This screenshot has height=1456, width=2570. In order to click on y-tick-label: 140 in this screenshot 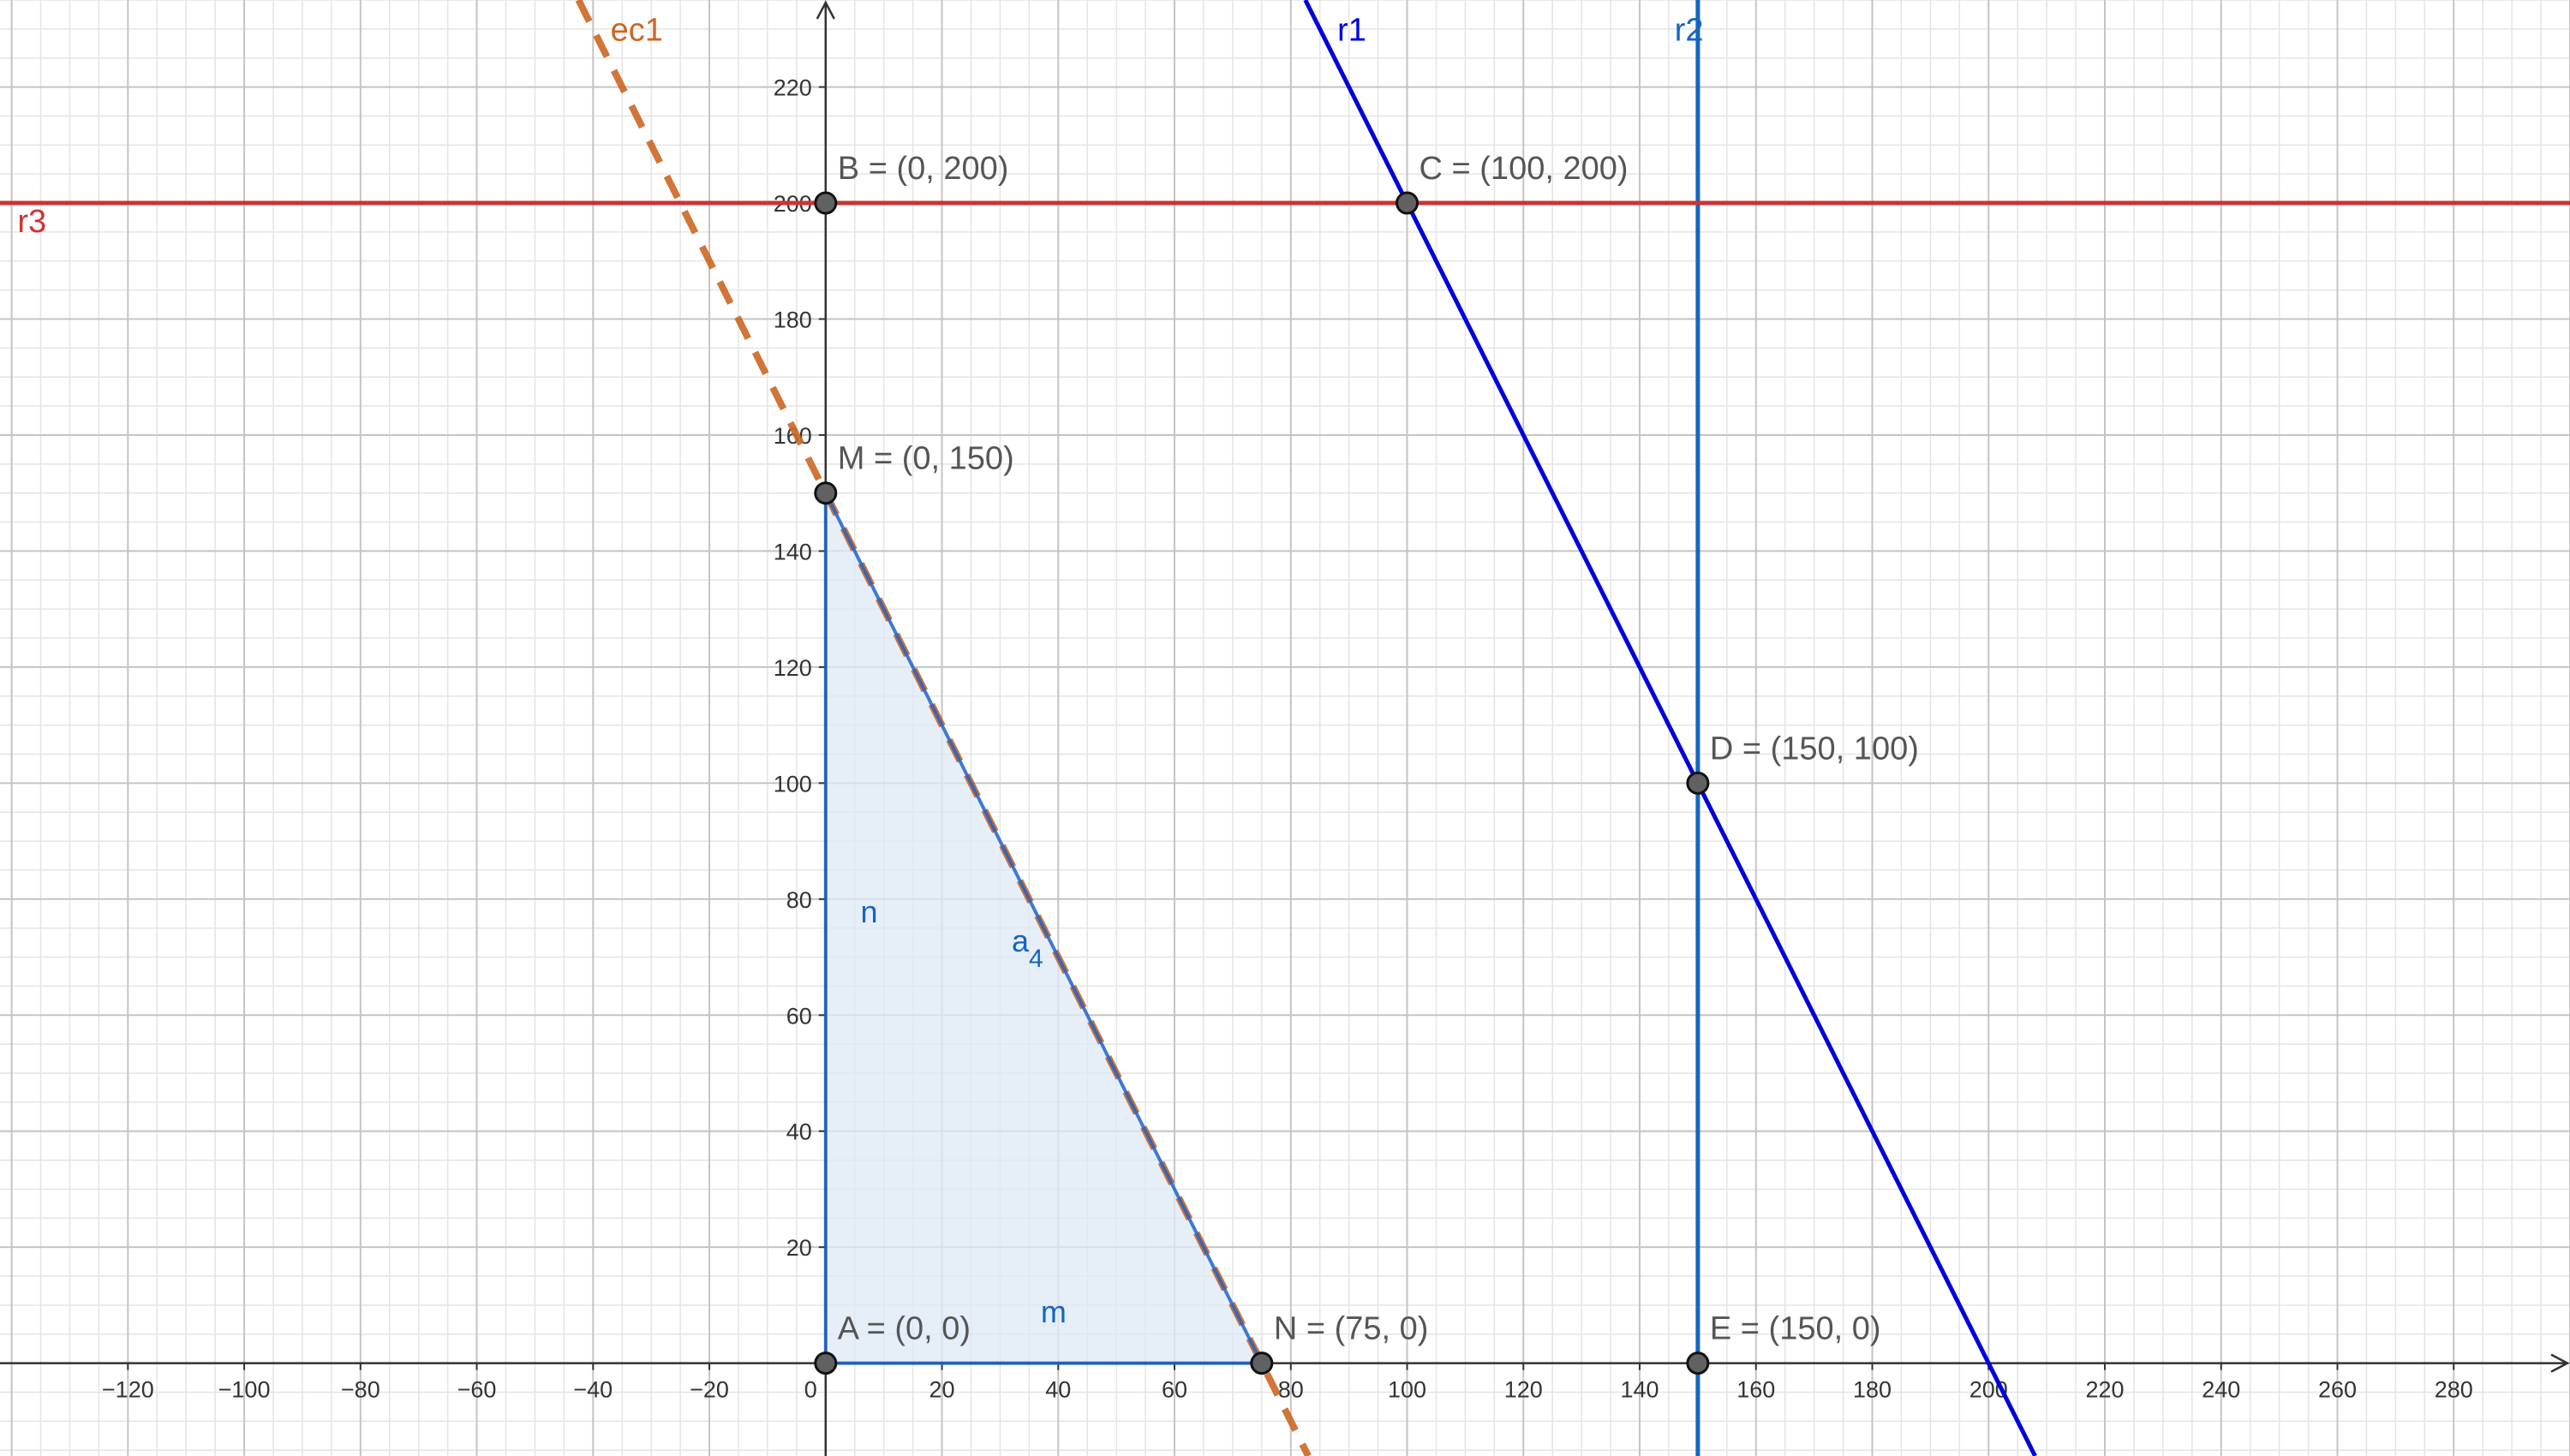, I will do `click(793, 551)`.